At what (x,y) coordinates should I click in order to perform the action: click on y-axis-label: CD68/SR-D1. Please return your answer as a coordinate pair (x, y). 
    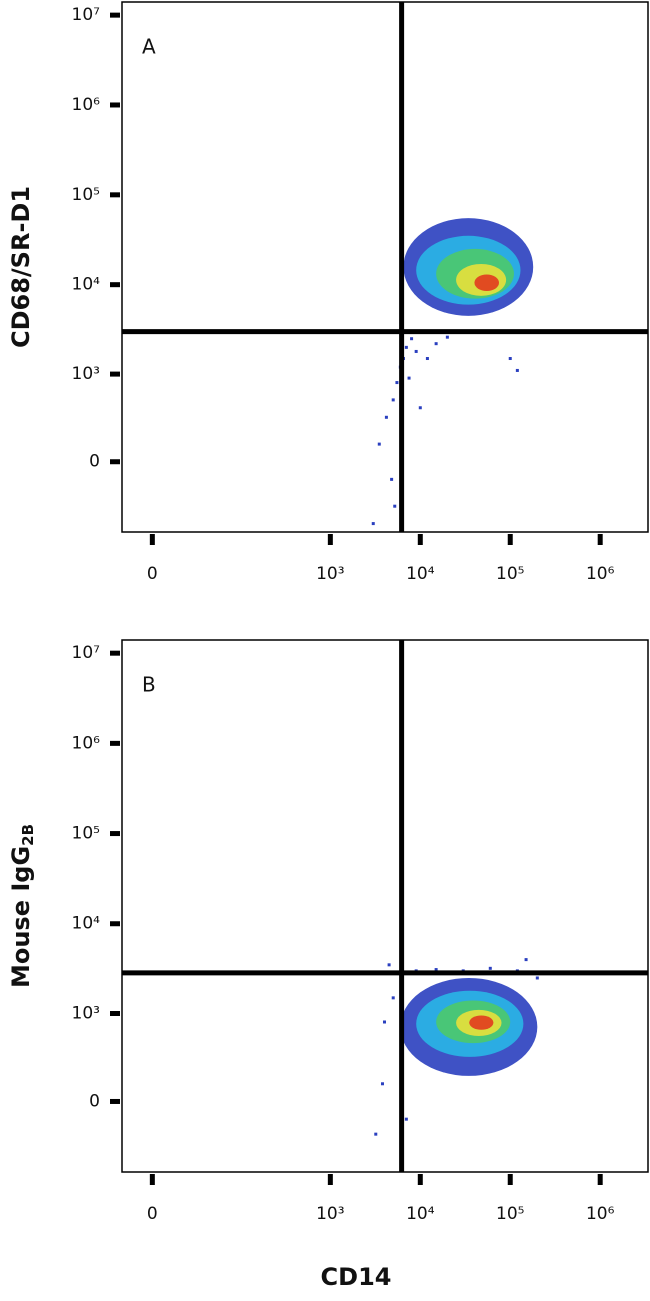
    Looking at the image, I should click on (21, 267).